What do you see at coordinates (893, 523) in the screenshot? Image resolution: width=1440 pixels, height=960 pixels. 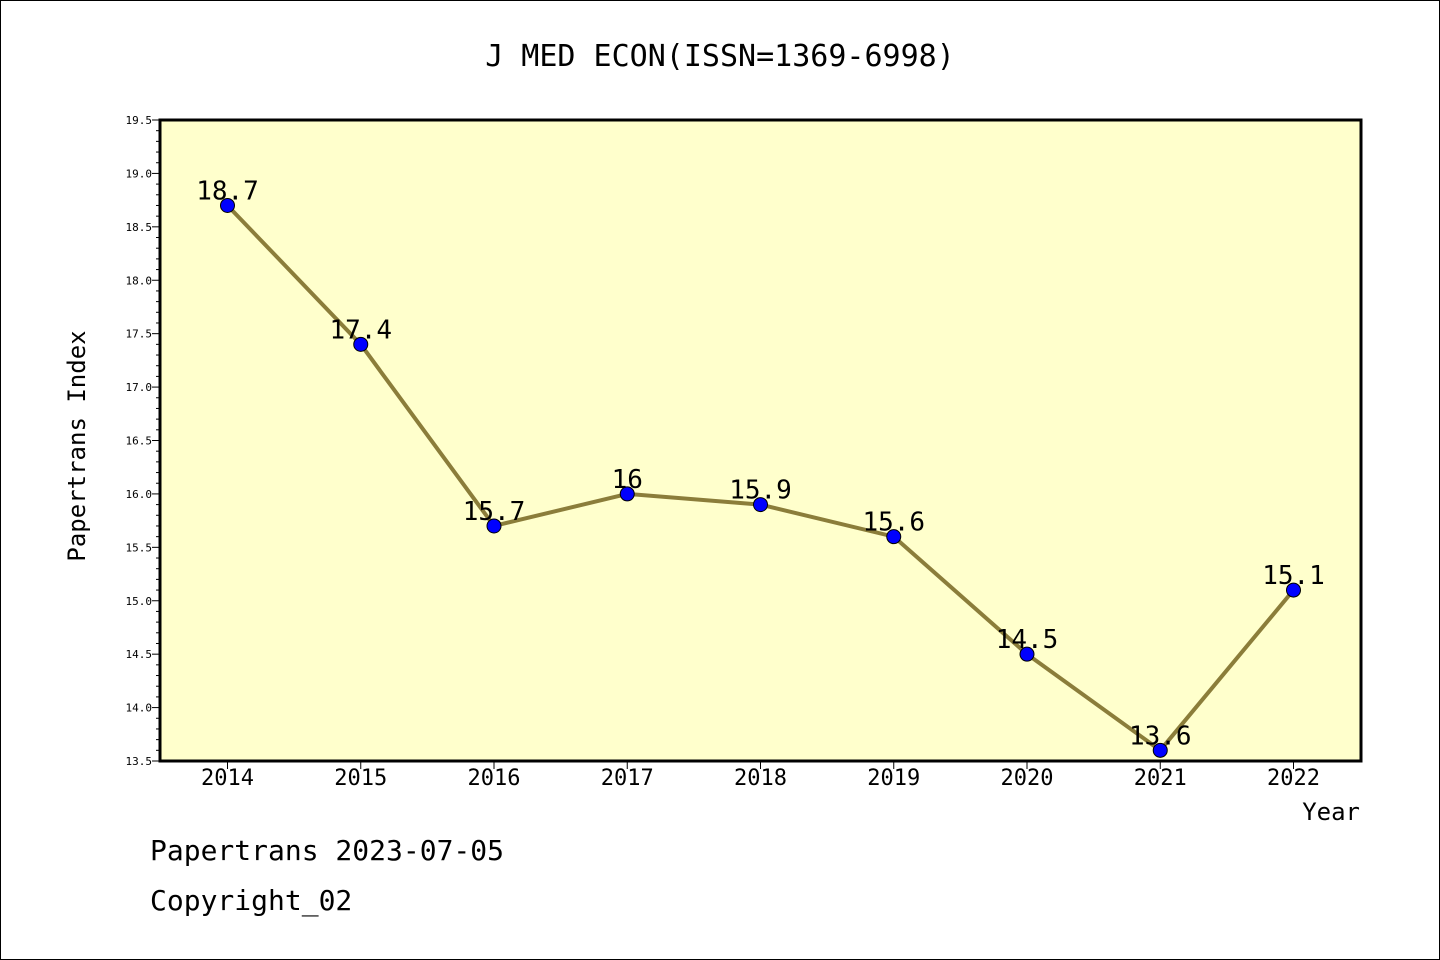 I see `data-label: 15.6` at bounding box center [893, 523].